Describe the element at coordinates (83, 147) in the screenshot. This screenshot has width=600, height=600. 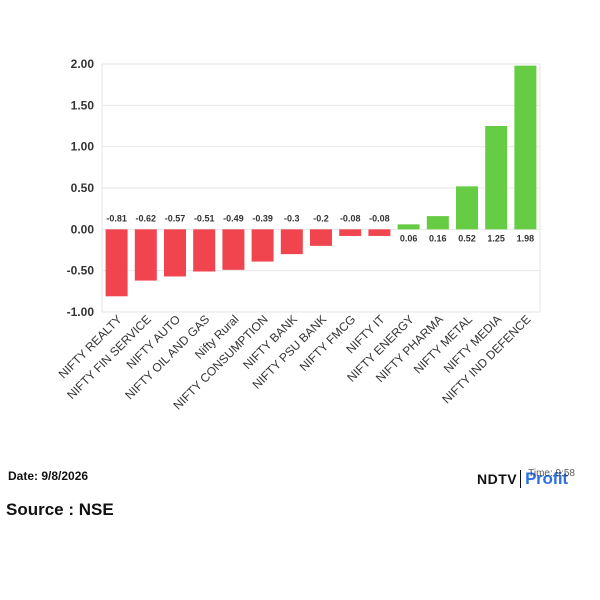
I see `y-tick-label: 1.00` at that location.